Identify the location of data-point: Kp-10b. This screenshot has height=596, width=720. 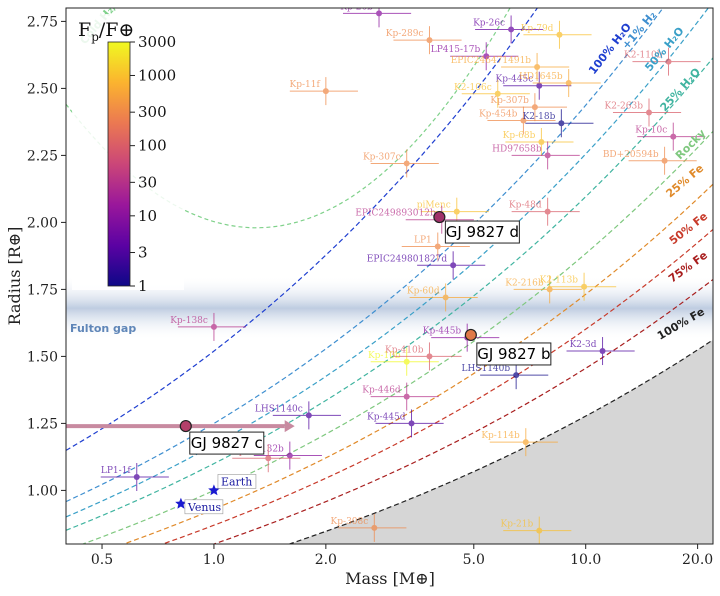
(403, 361).